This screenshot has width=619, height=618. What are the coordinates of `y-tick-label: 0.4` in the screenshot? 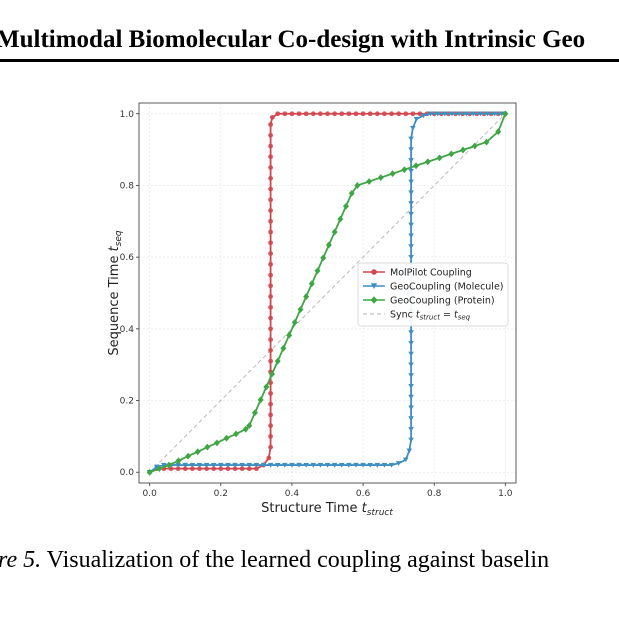 It's located at (127, 330).